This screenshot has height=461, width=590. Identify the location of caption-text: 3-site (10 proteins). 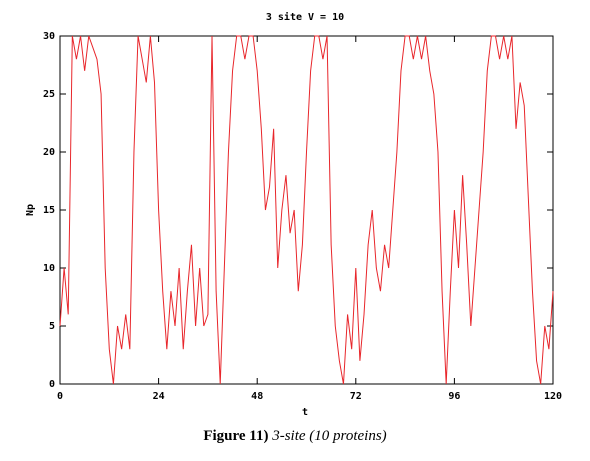
(329, 436).